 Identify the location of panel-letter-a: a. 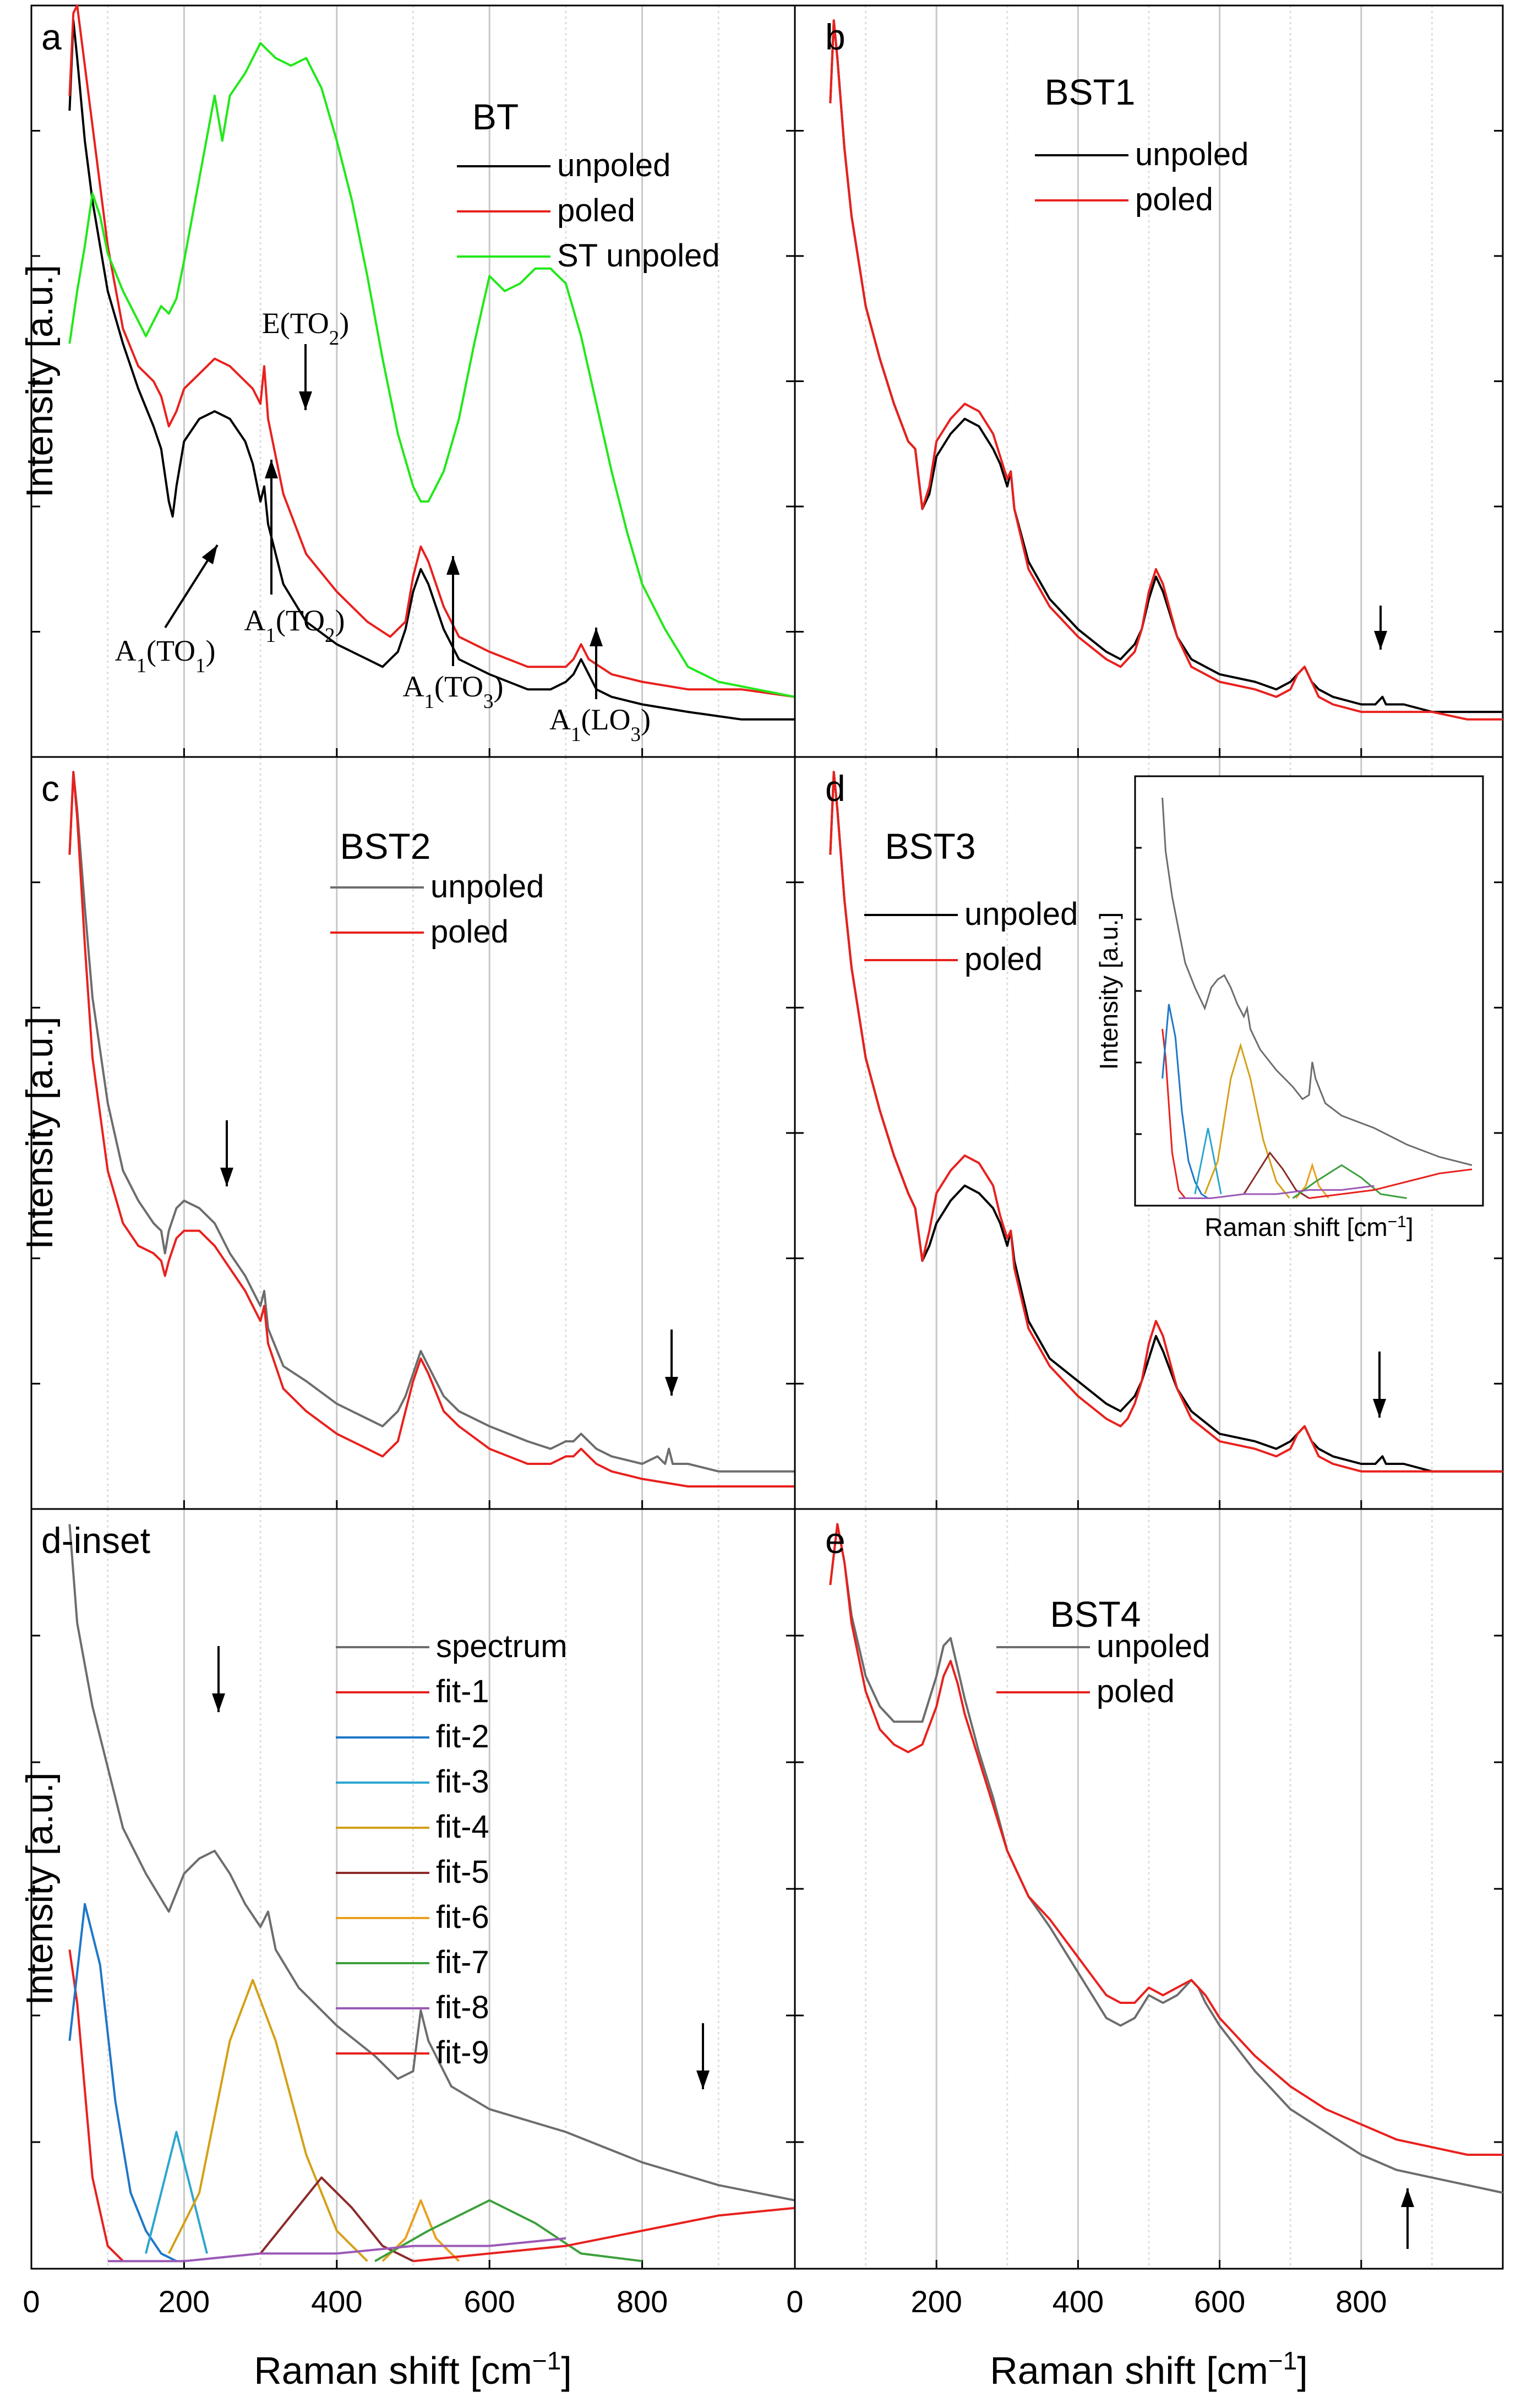
(51, 37).